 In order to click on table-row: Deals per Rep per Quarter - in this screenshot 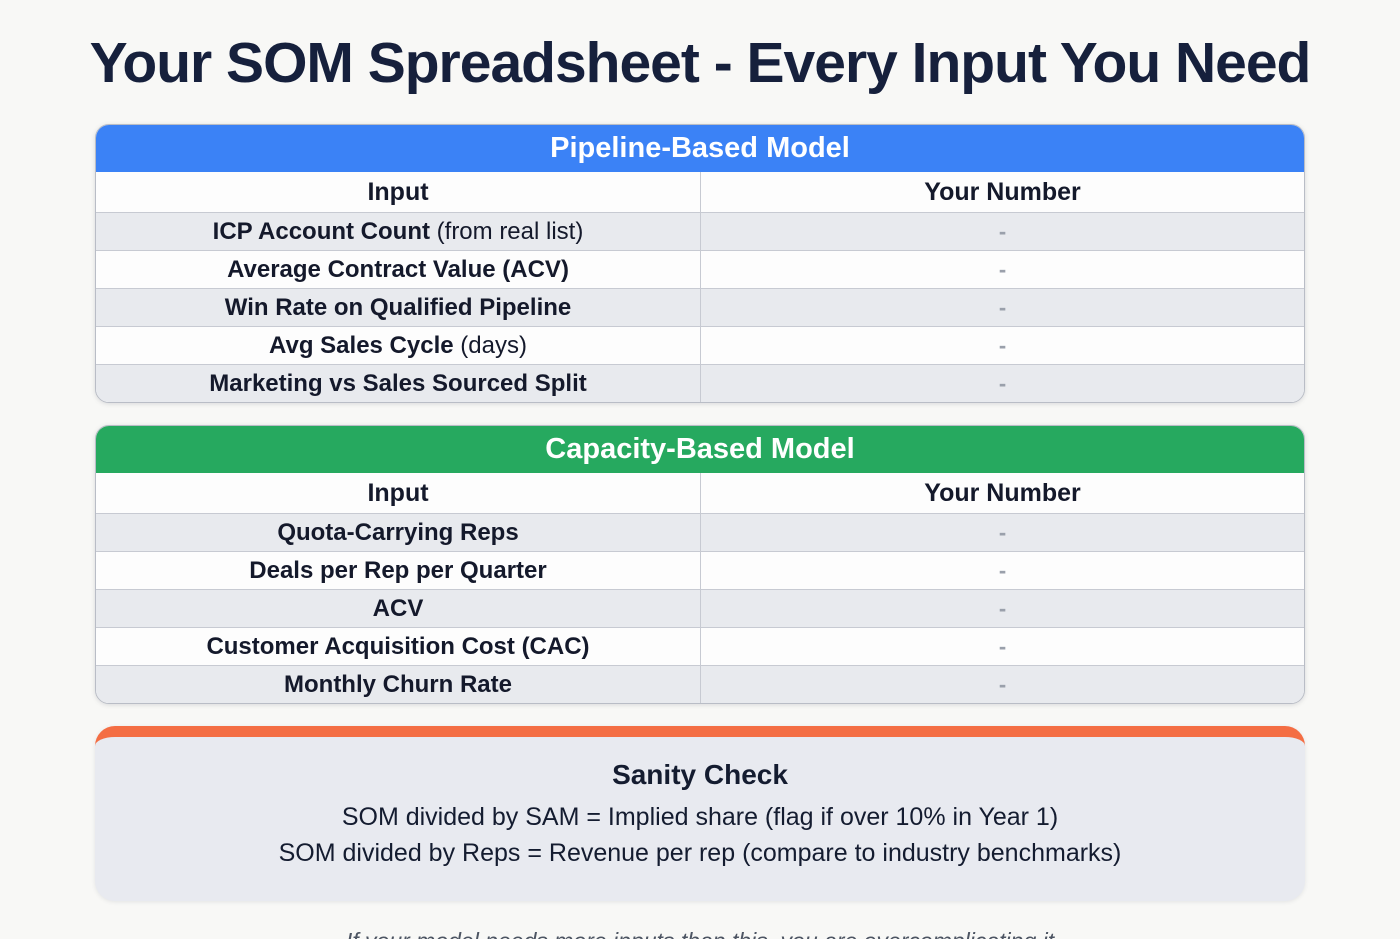, I will do `click(700, 570)`.